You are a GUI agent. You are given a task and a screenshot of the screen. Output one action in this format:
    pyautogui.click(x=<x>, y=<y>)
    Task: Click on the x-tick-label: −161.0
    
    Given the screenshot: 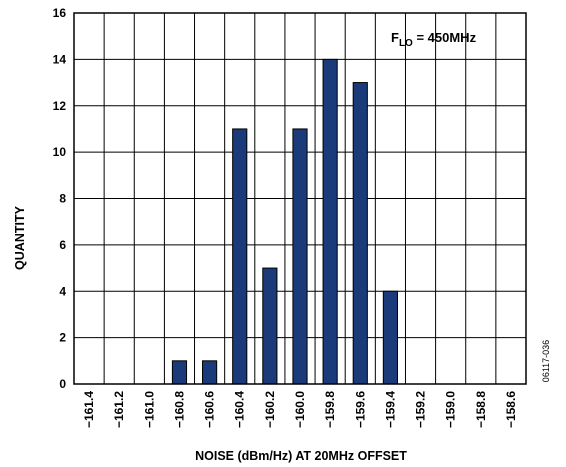 What is the action you would take?
    pyautogui.click(x=149, y=409)
    